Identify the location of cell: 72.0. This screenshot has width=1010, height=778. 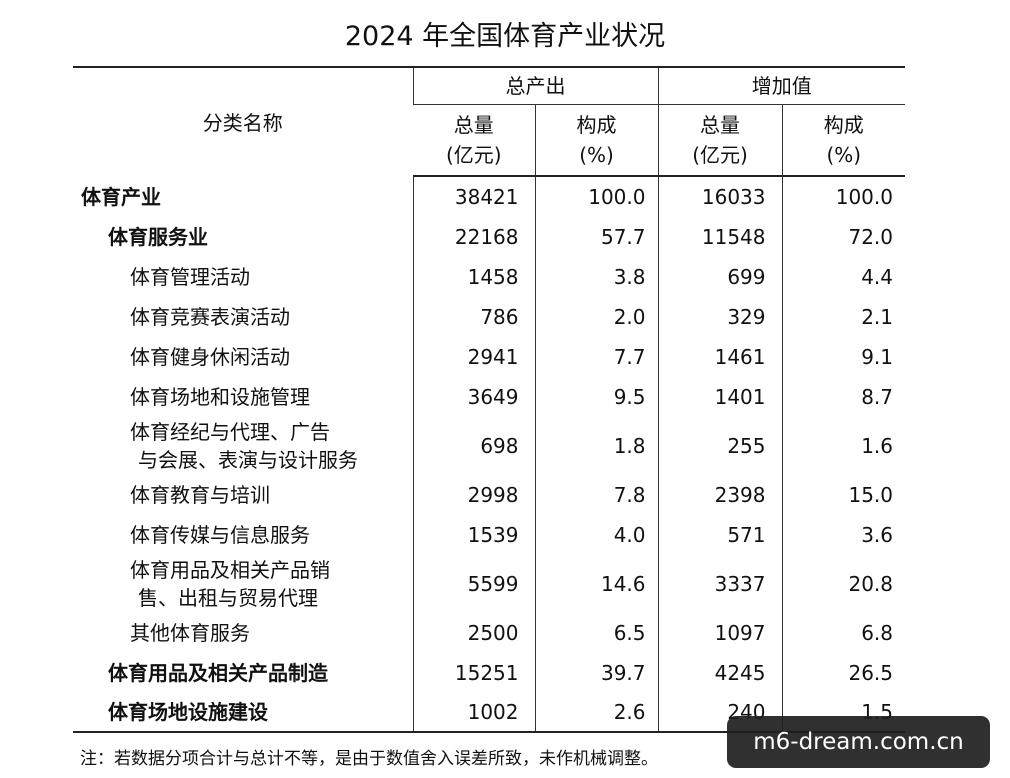
(843, 237).